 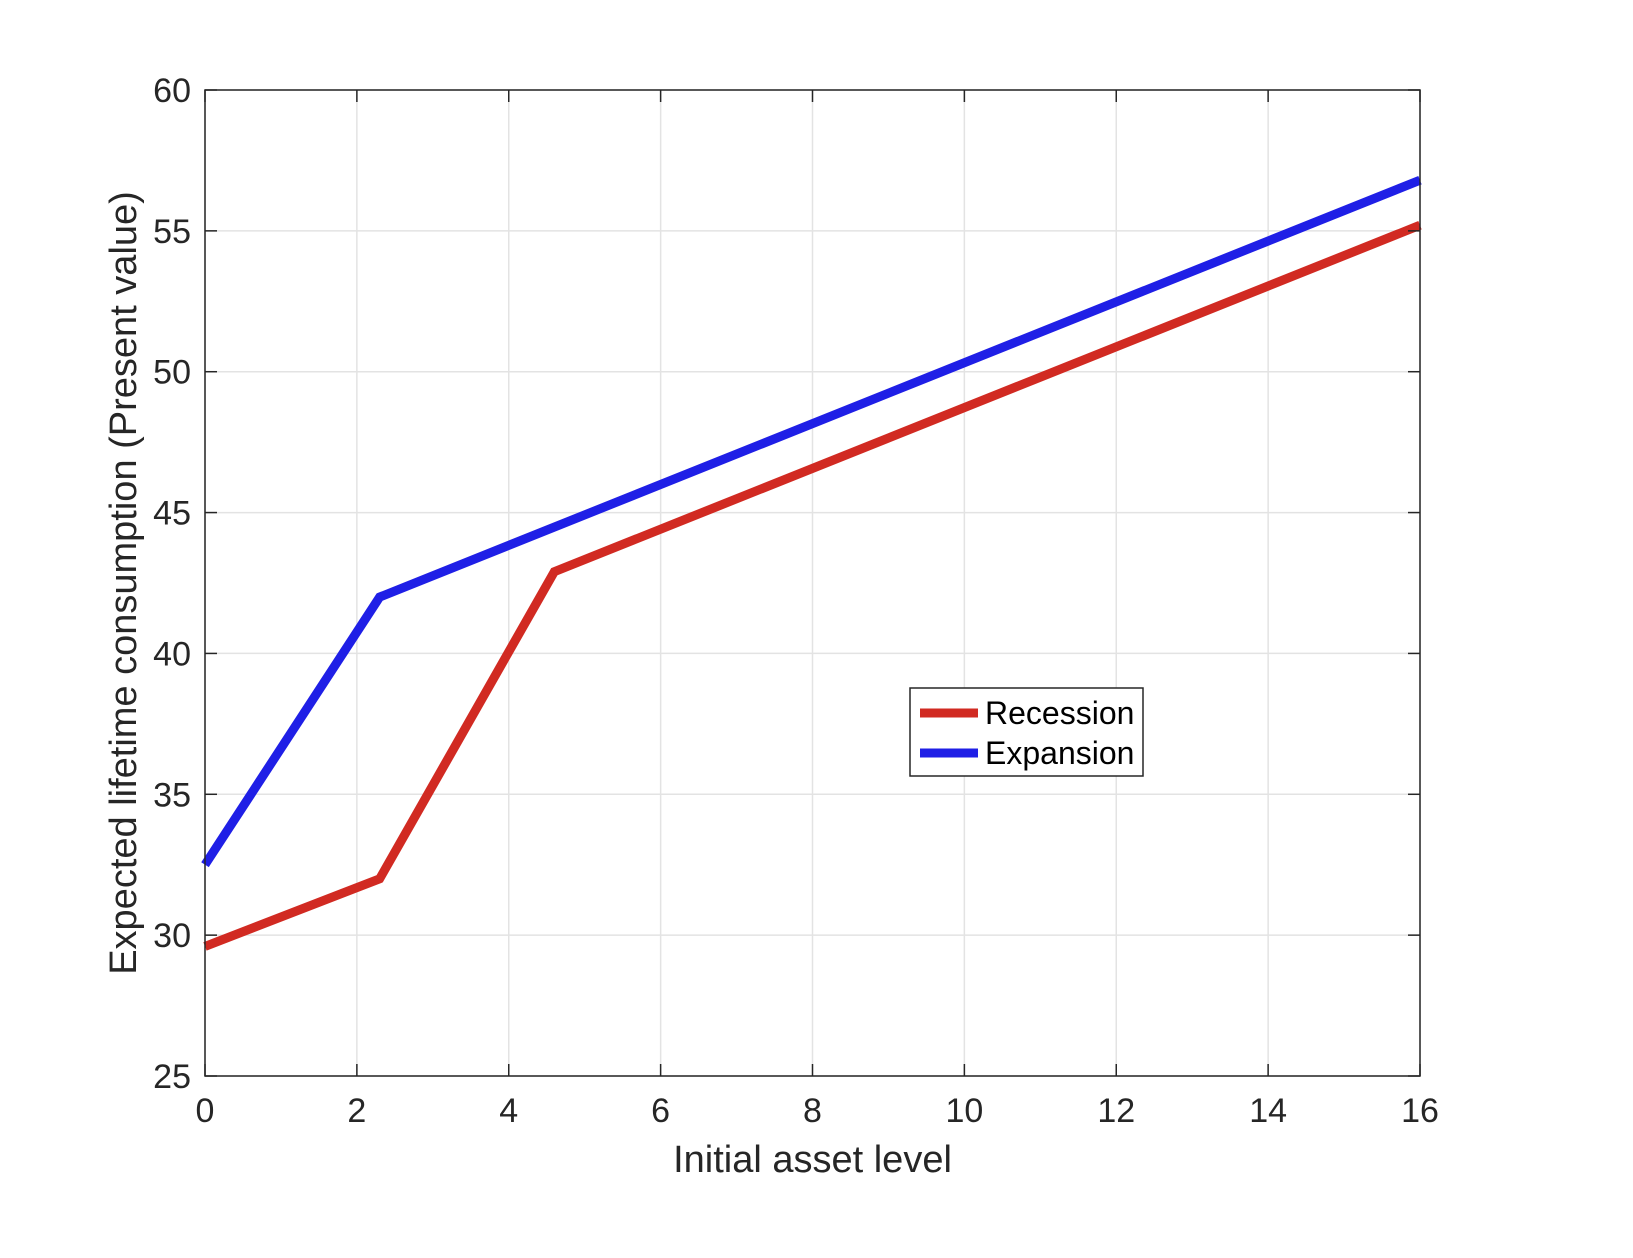 What do you see at coordinates (964, 1111) in the screenshot?
I see `x-tick-label: 10` at bounding box center [964, 1111].